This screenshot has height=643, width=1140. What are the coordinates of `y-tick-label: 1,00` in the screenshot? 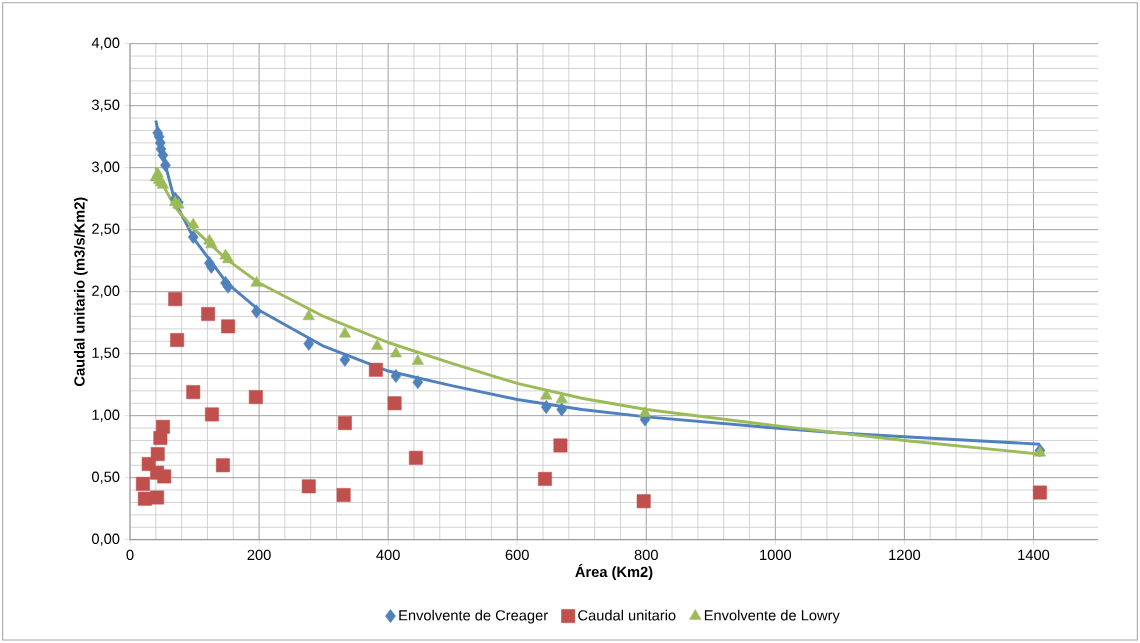 It's located at (106, 415).